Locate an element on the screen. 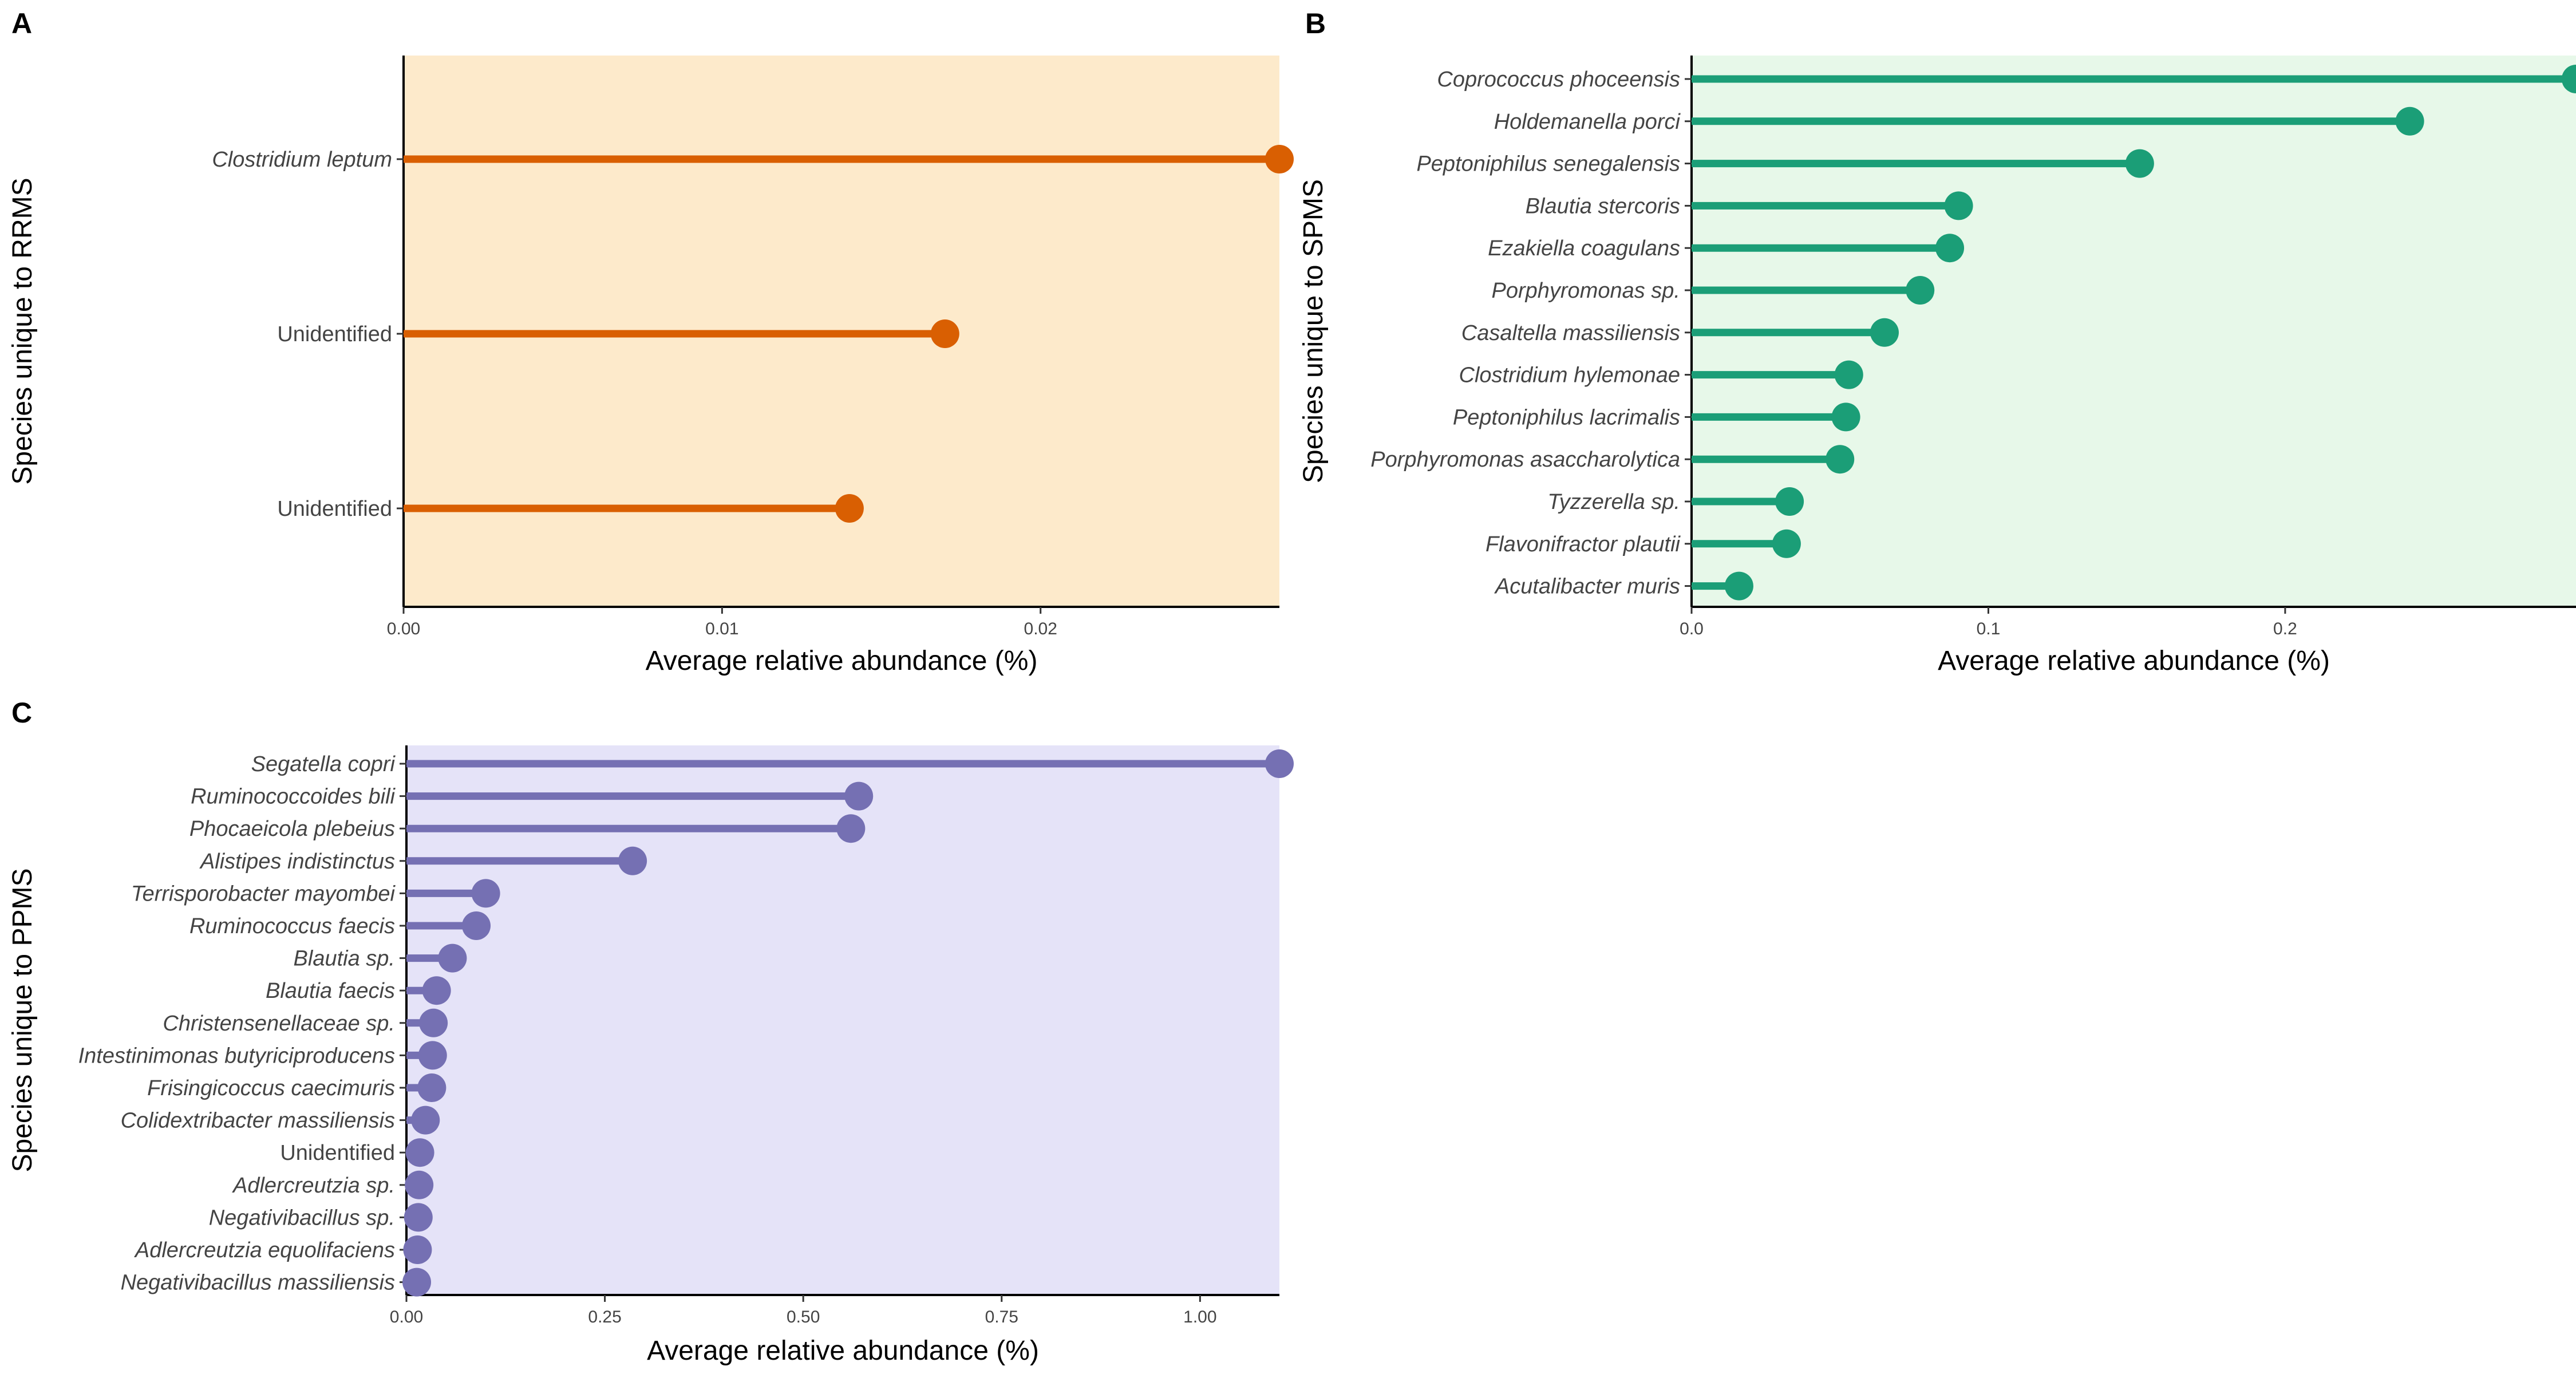  category-label: Intestinimonas butyriciproducens is located at coordinates (236, 1056).